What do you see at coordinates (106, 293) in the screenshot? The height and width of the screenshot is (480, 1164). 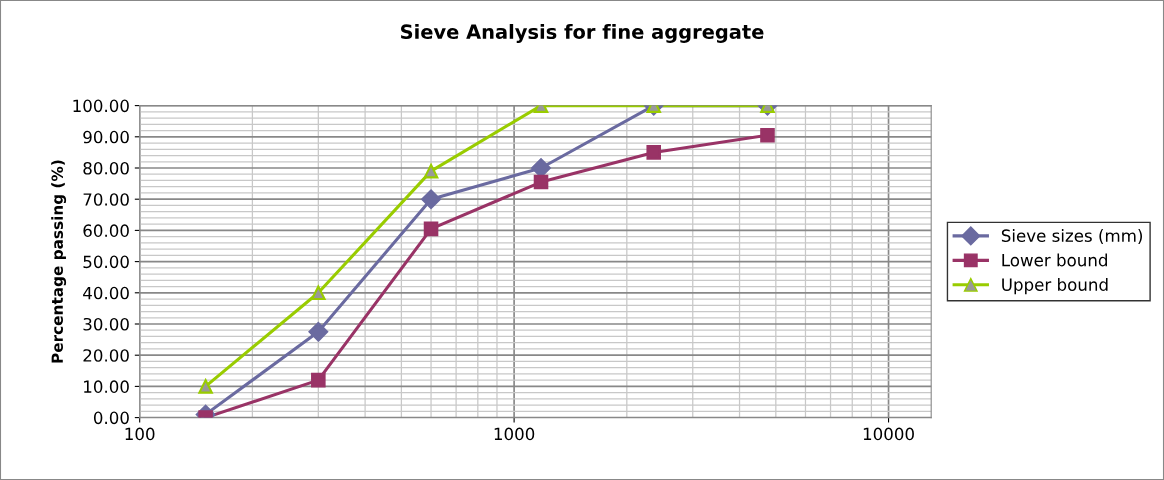 I see `y-tick-label: 40.00` at bounding box center [106, 293].